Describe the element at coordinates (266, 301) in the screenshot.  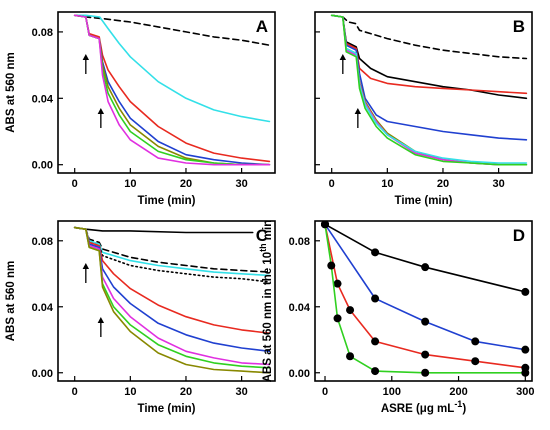
I see `y-axis-label: ABS at 560 nm in the 10th min` at that location.